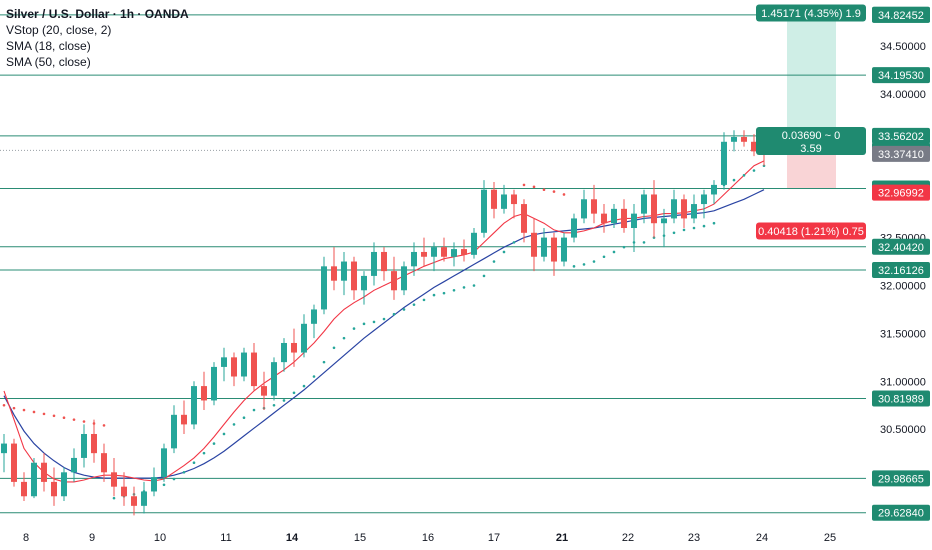 Image resolution: width=932 pixels, height=550 pixels. Describe the element at coordinates (97, 14) in the screenshot. I see `symbol-title: Silver / U.S. Dollar · 1h · OANDA` at that location.